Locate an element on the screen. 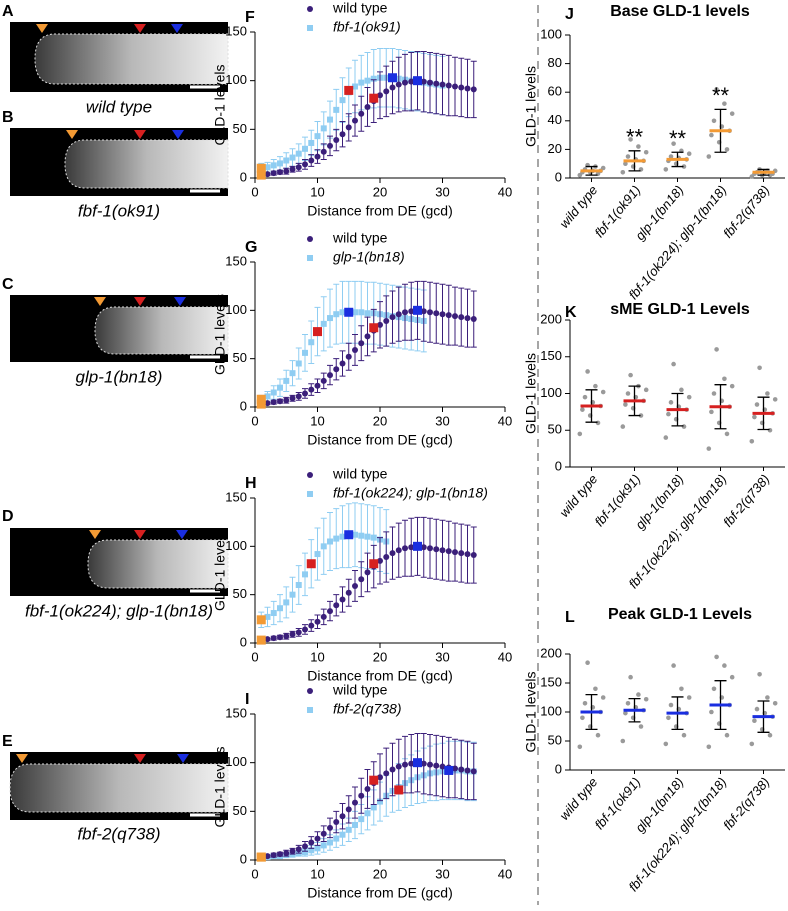 The width and height of the screenshot is (788, 911). y-tick-label: 80 is located at coordinates (555, 62).